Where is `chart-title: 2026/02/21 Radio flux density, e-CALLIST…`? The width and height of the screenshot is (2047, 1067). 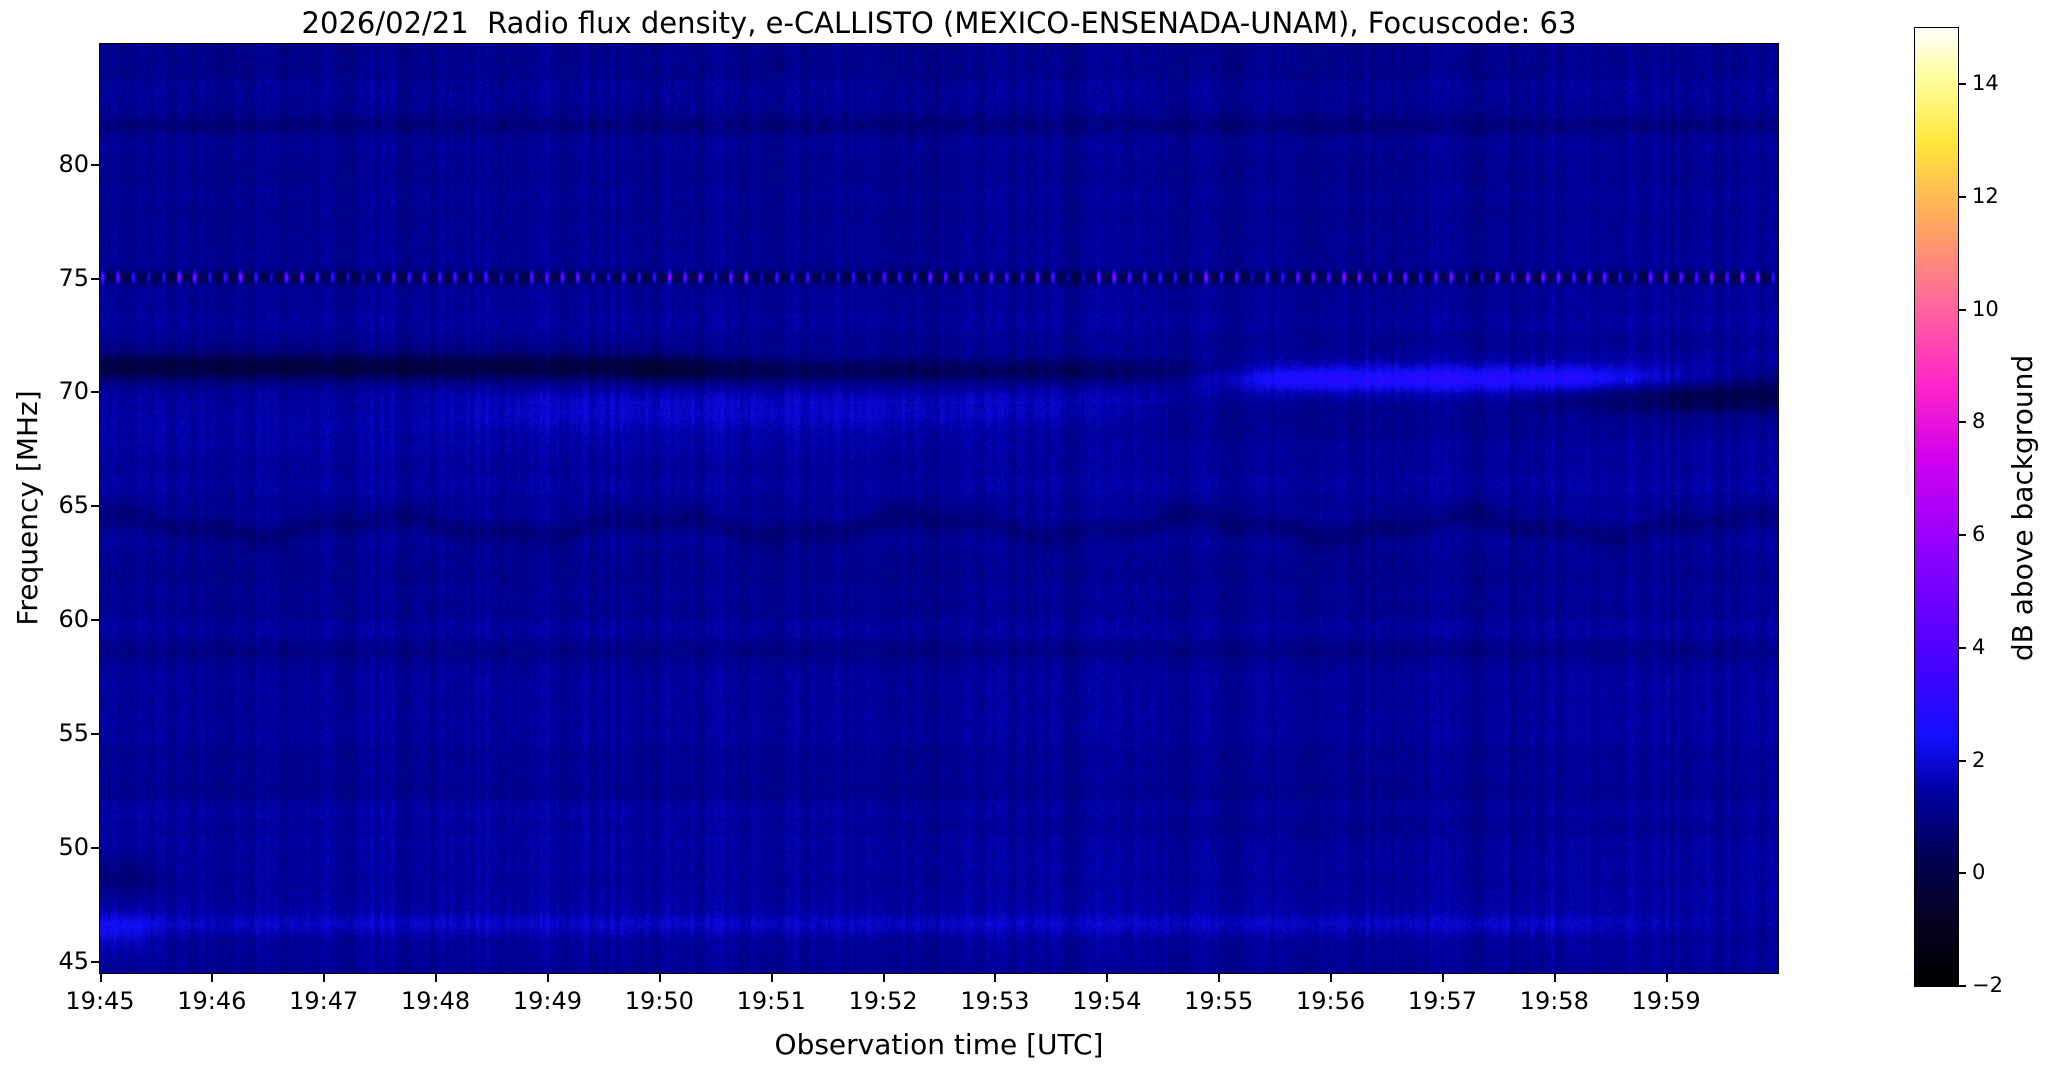
chart-title: 2026/02/21 Radio flux density, e-CALLIST… is located at coordinates (939, 23).